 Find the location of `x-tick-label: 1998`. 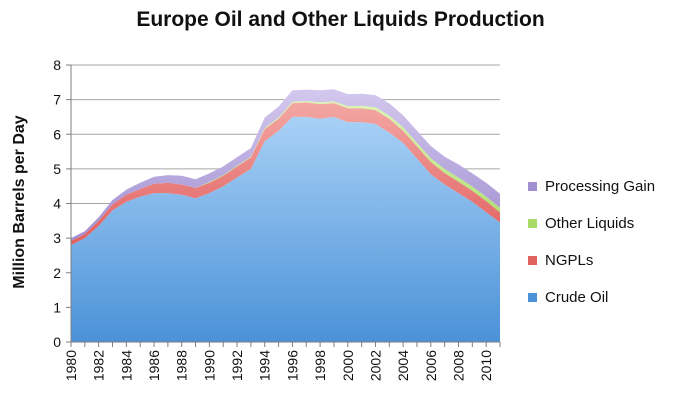

x-tick-label: 1998 is located at coordinates (320, 365).